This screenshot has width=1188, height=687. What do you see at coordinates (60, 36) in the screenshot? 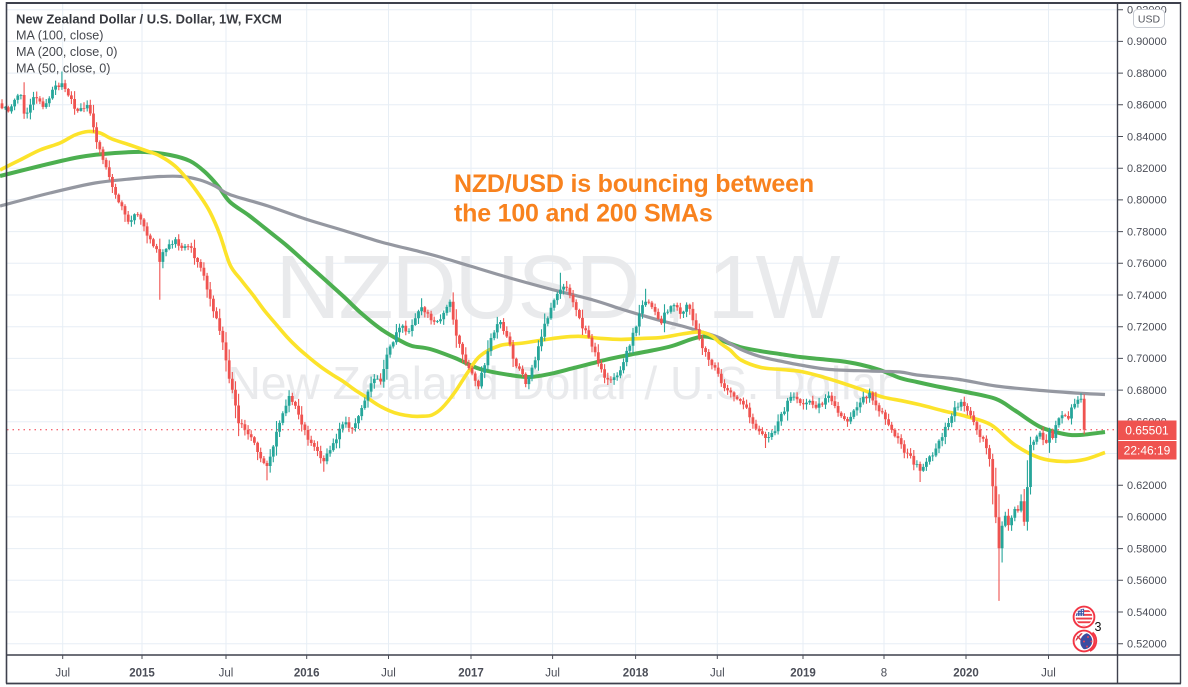
I see `svg-text: MA (100, close)` at bounding box center [60, 36].